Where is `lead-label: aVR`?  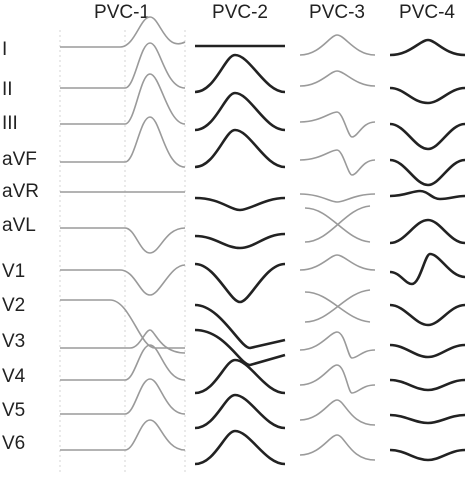 lead-label: aVR is located at coordinates (20, 191).